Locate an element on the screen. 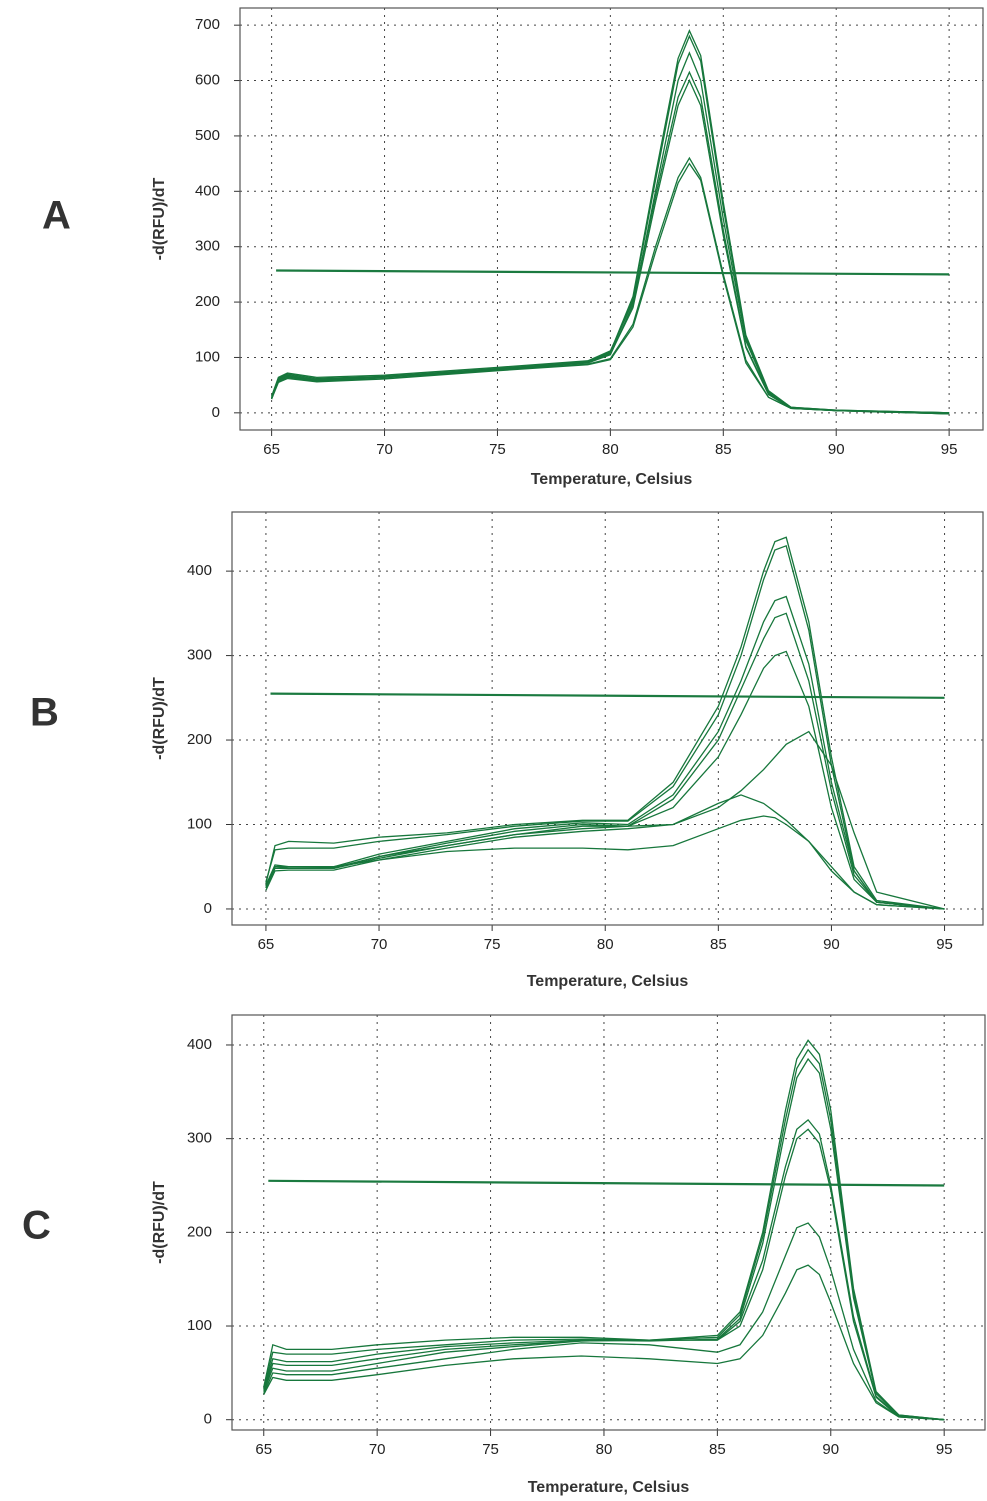 The width and height of the screenshot is (987, 1501). y-tick-label: 600 is located at coordinates (207, 80).